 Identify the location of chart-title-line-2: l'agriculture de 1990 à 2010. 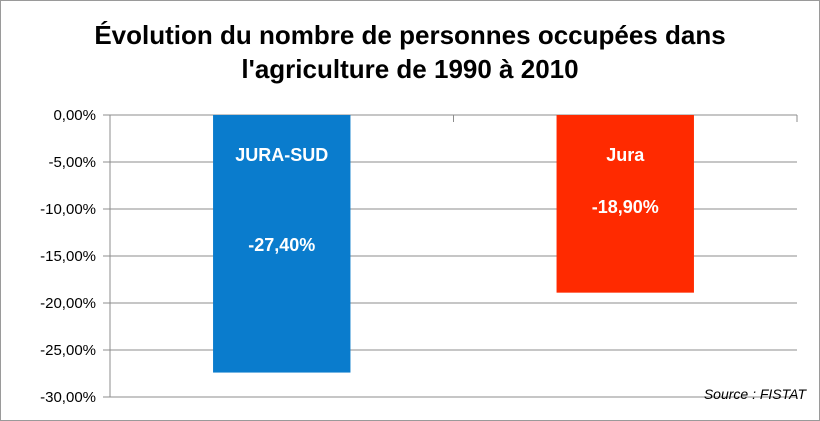
(410, 69).